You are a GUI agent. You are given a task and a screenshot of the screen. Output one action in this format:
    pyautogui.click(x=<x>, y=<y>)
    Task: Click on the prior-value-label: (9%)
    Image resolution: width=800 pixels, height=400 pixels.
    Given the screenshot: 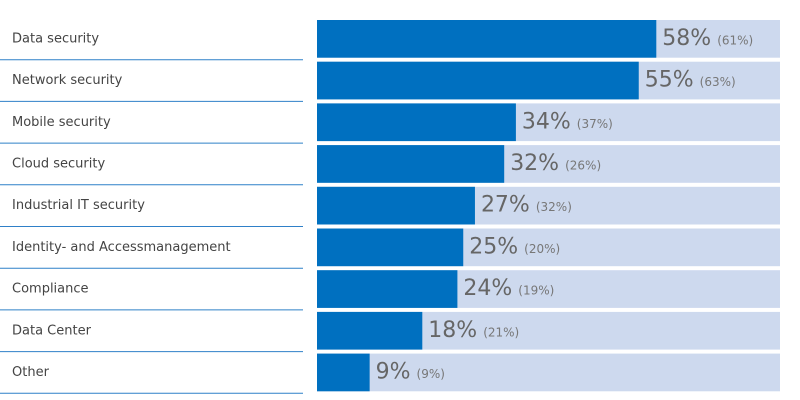 What is the action you would take?
    pyautogui.click(x=431, y=374)
    